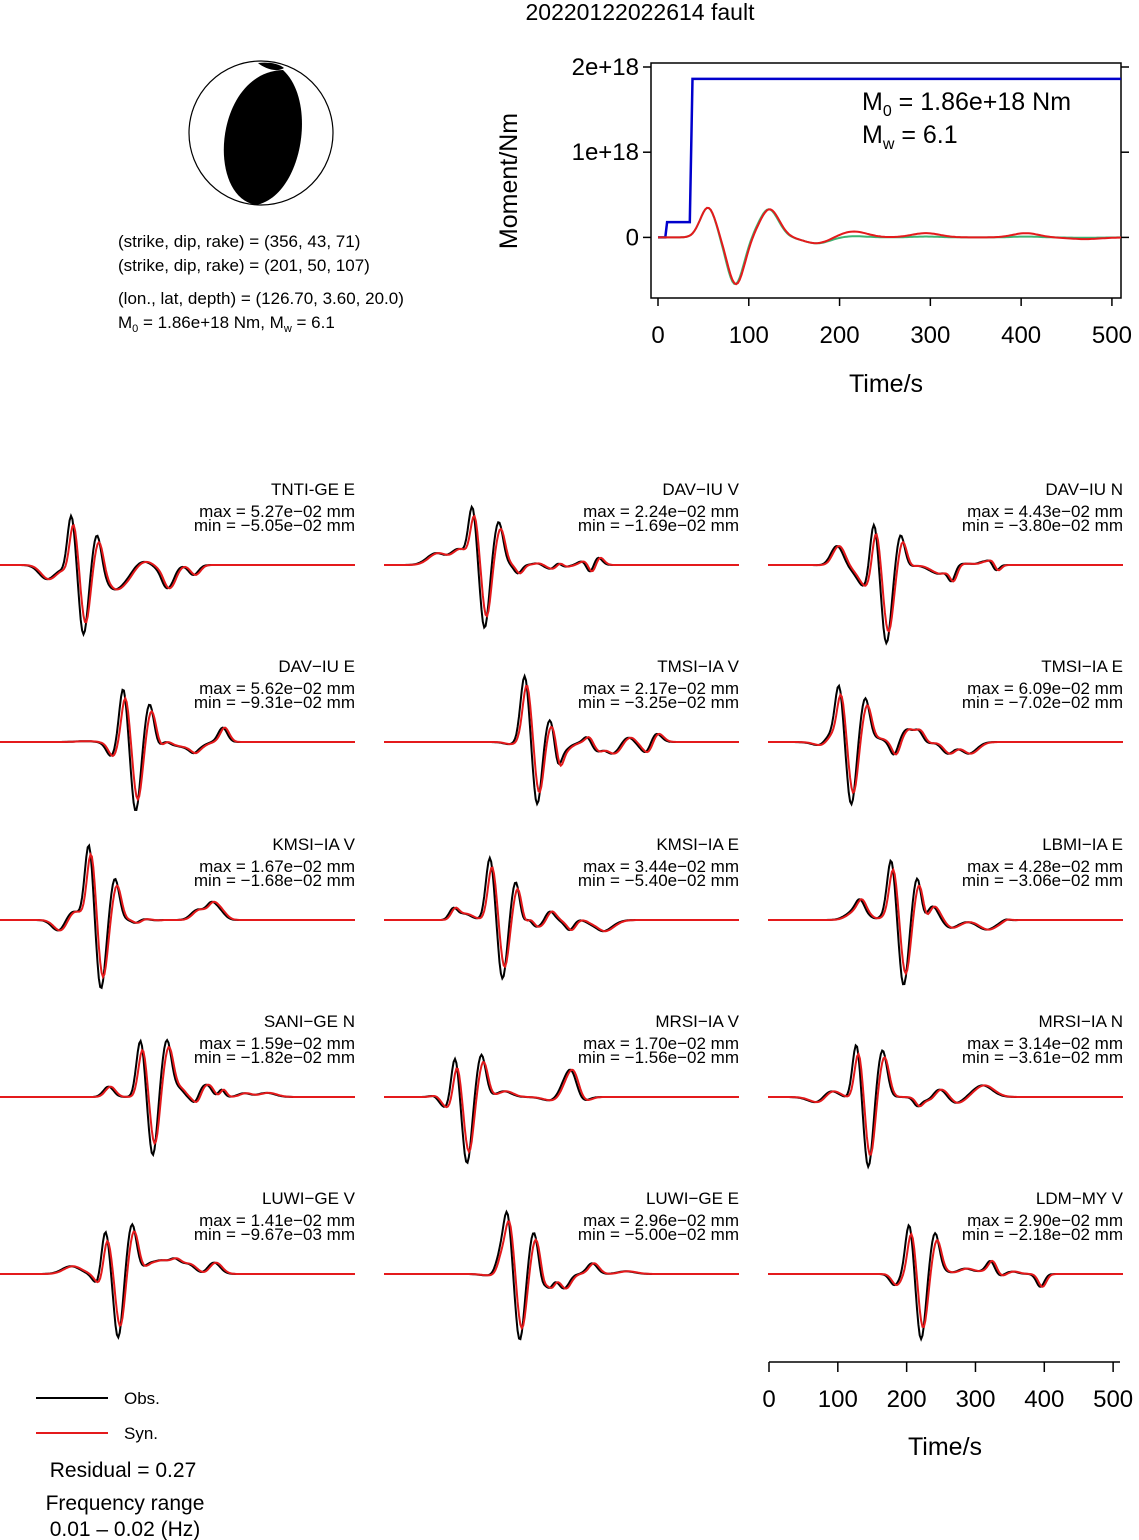 This screenshot has height=1540, width=1139. Describe the element at coordinates (313, 844) in the screenshot. I see `station-label: KMSI−IA V` at that location.